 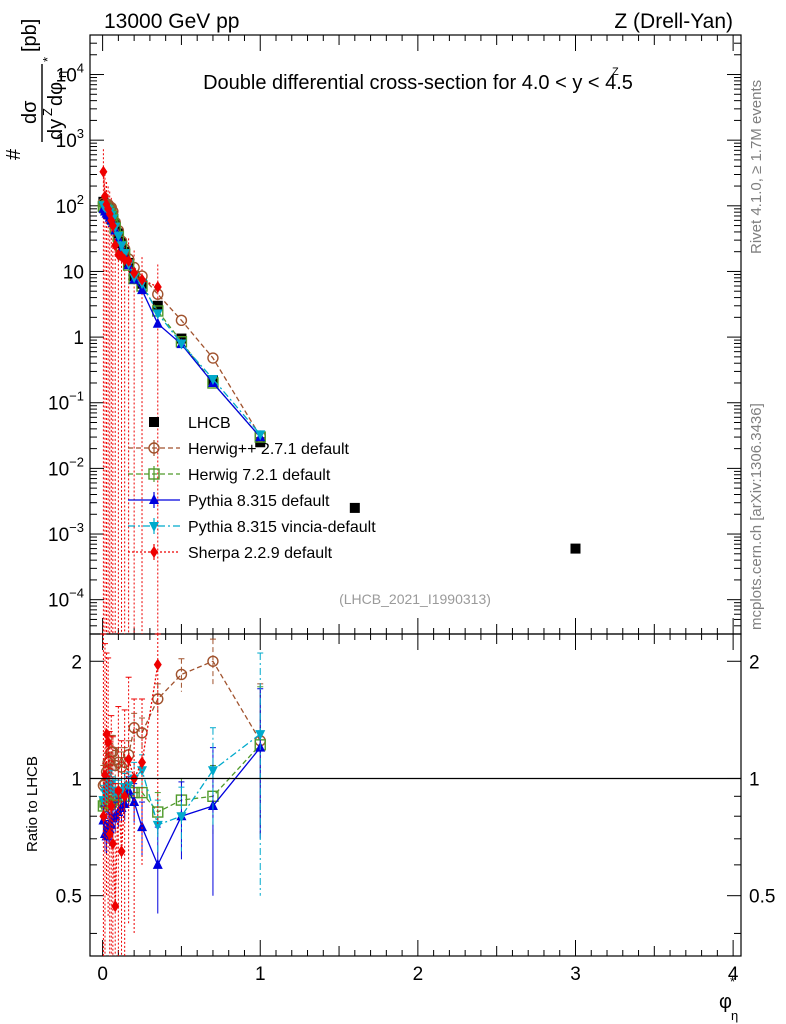 I want to click on rivet-version-label: Rivet 4.1.0, ≥ 1.7M events, so click(x=756, y=167).